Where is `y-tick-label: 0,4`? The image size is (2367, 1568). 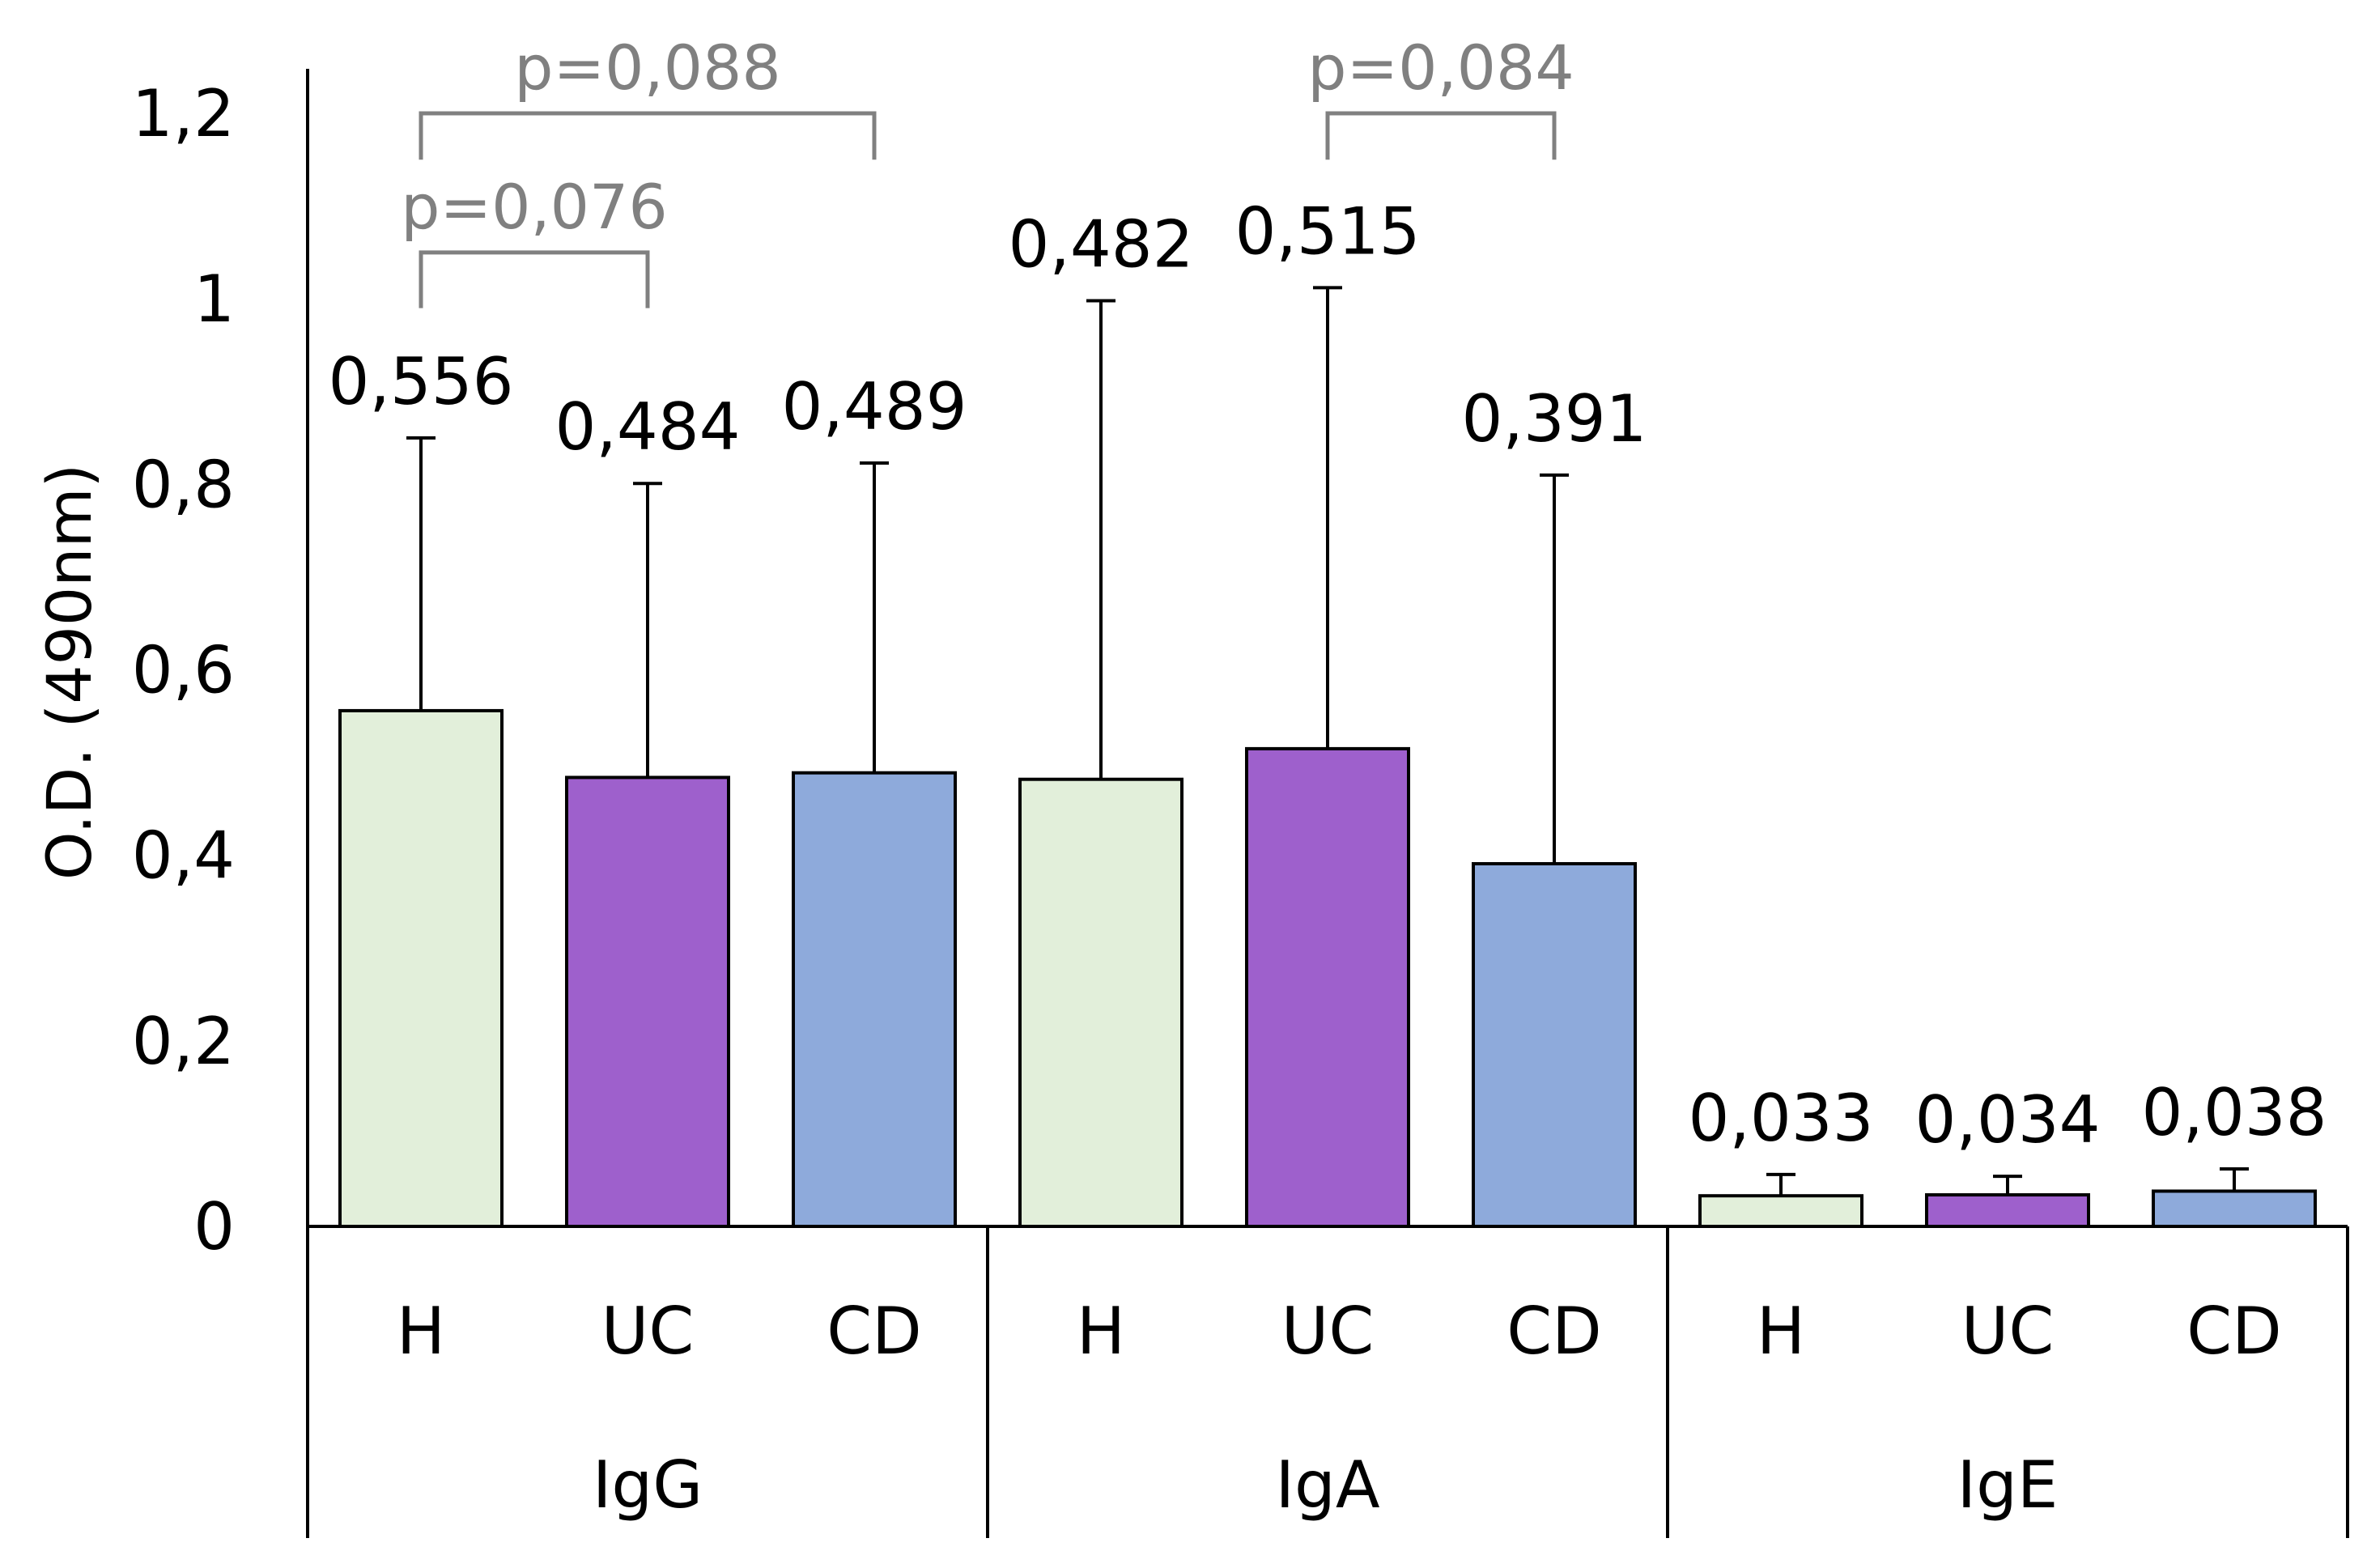 y-tick-label: 0,4 is located at coordinates (183, 856).